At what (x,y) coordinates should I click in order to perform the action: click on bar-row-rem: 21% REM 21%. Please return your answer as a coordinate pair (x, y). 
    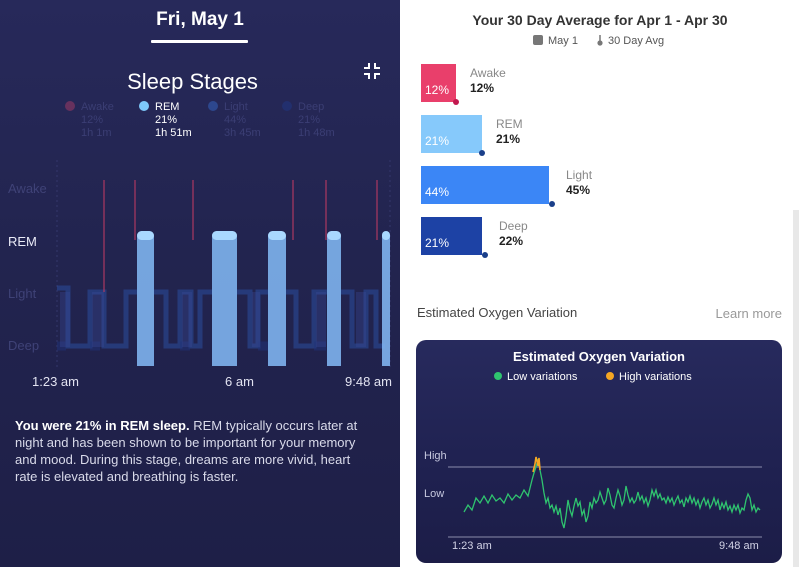
    Looking at the image, I should click on (488, 135).